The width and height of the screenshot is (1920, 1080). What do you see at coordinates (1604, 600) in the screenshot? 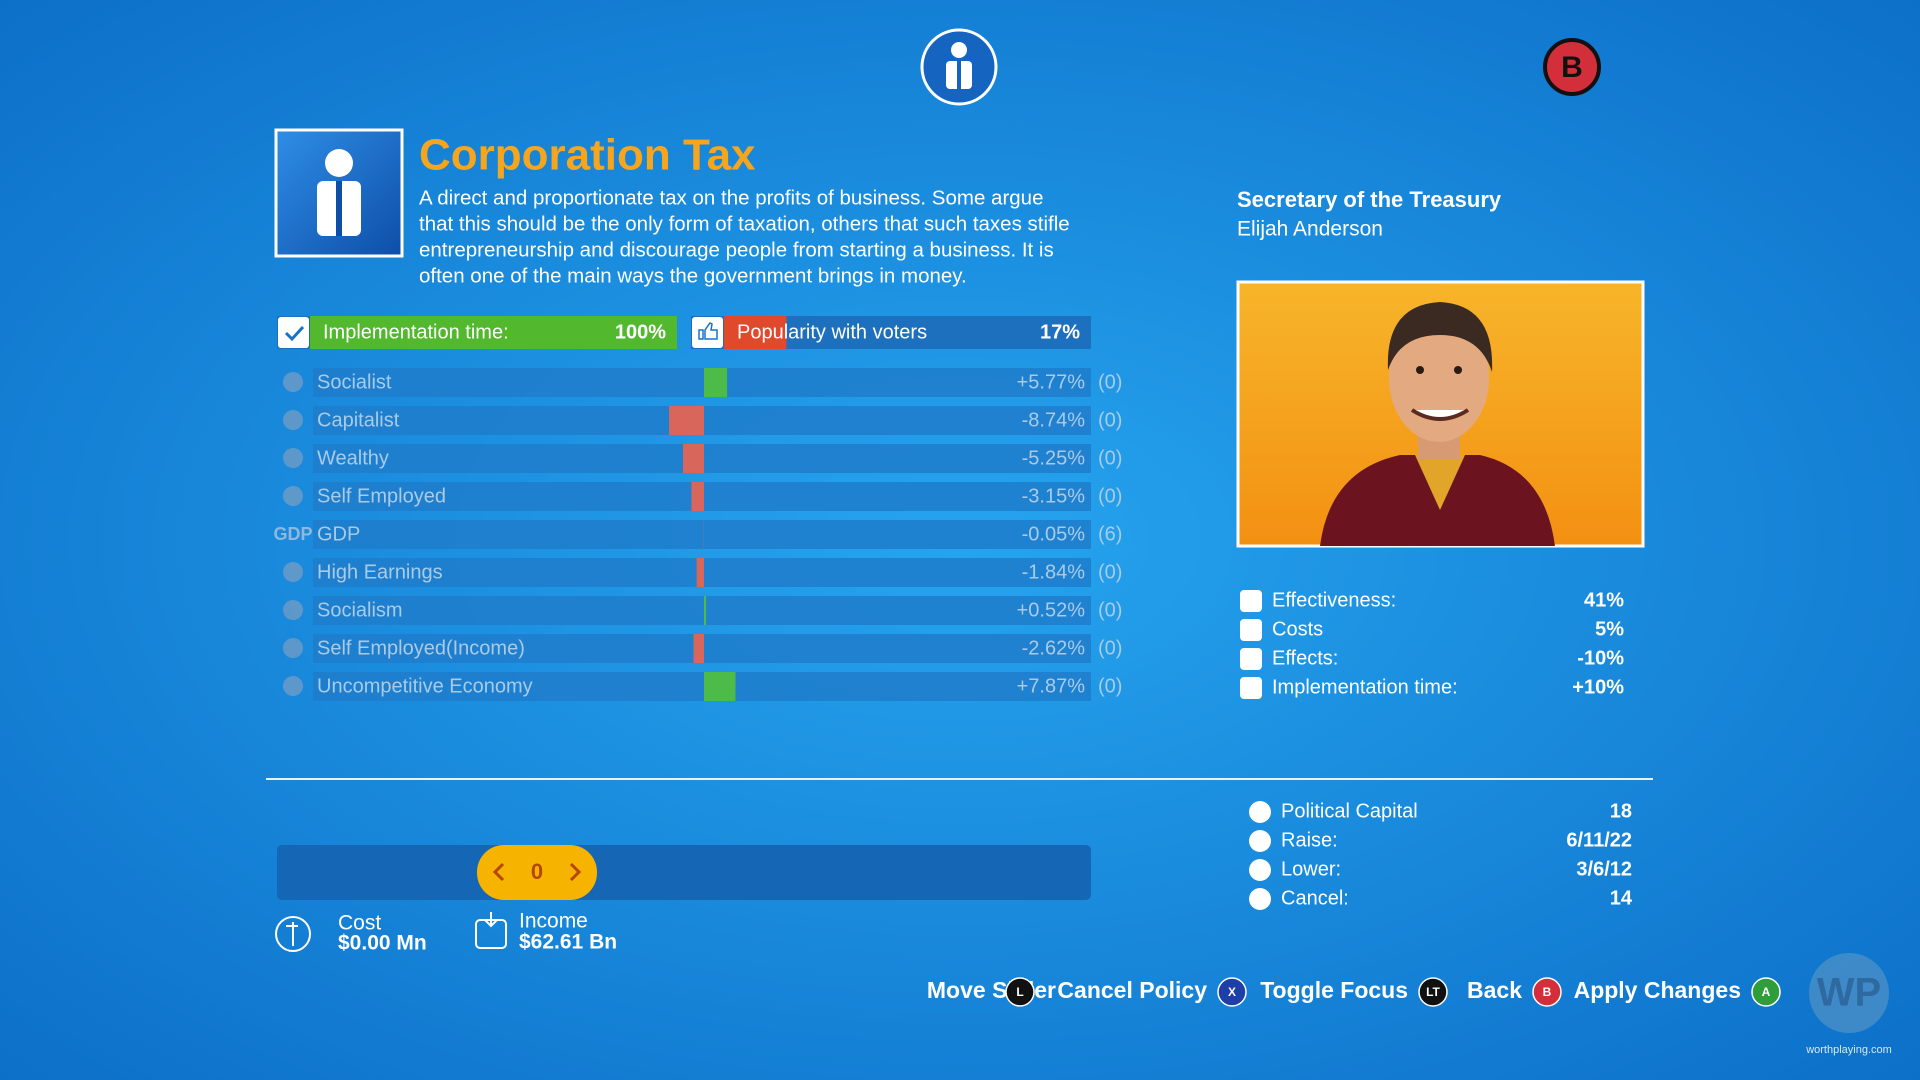
I see `modifier-value: 41%` at bounding box center [1604, 600].